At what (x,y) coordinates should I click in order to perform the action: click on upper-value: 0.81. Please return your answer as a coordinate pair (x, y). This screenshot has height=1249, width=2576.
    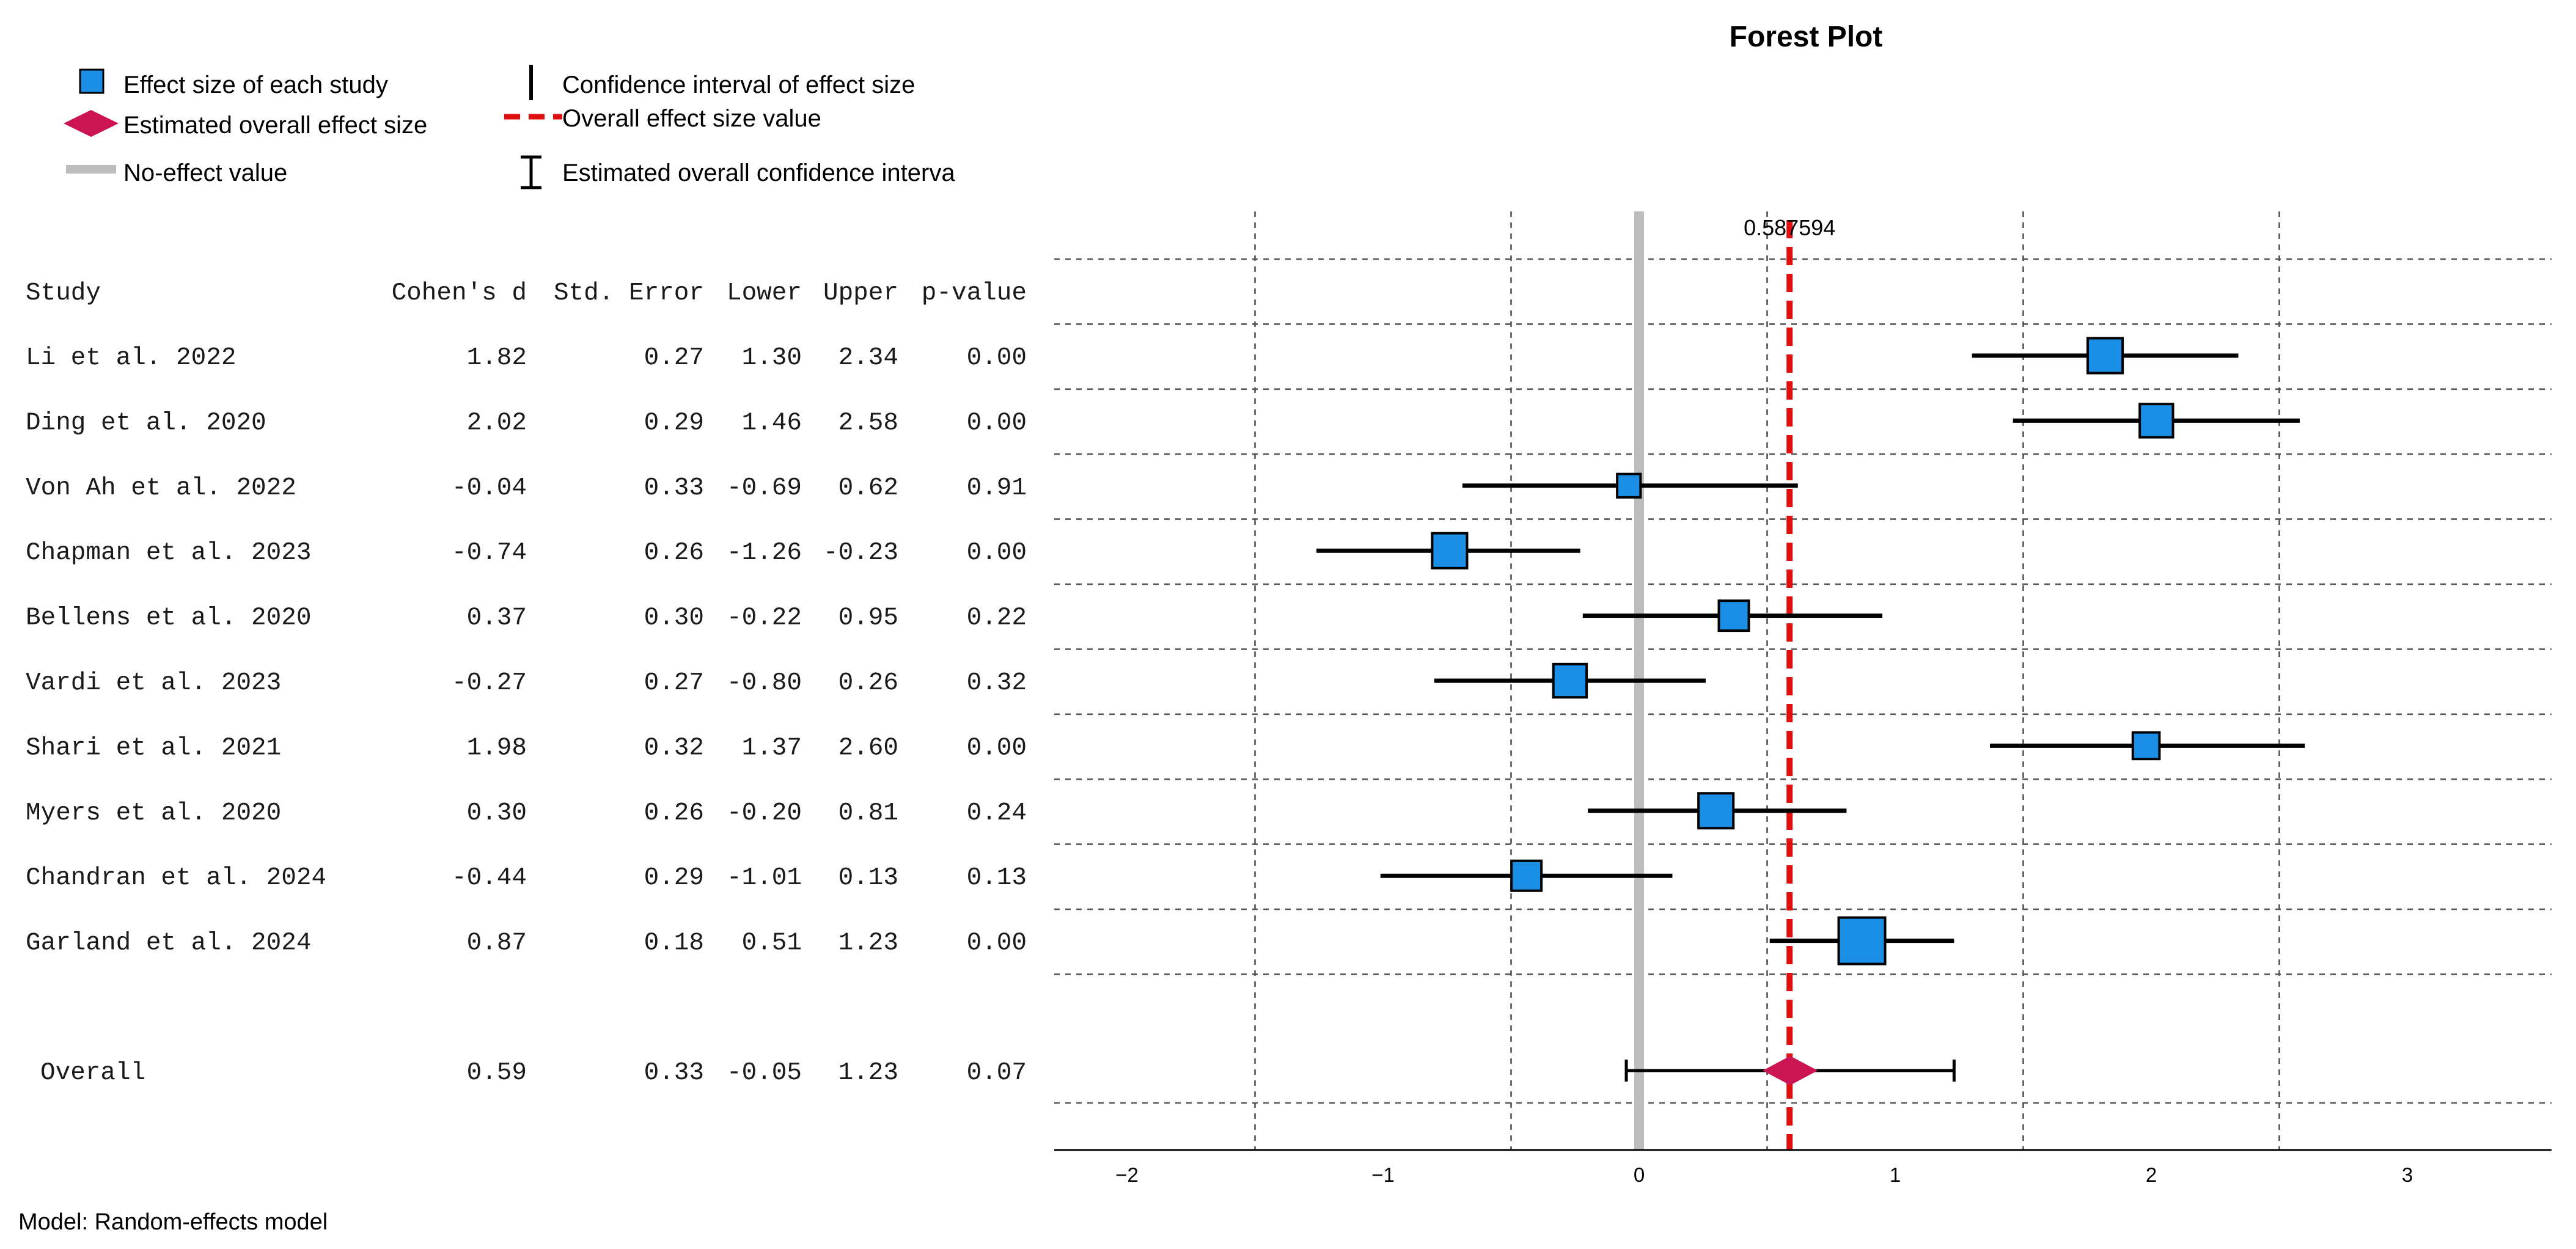
    Looking at the image, I should click on (868, 813).